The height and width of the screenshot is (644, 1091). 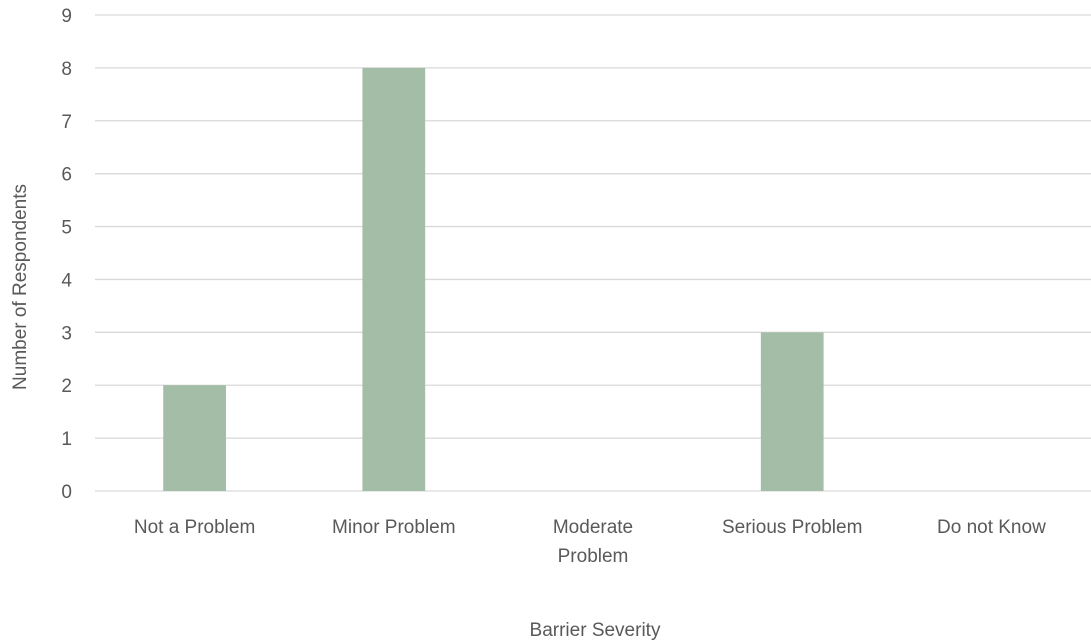 What do you see at coordinates (194, 527) in the screenshot?
I see `category-label: Not a Problem` at bounding box center [194, 527].